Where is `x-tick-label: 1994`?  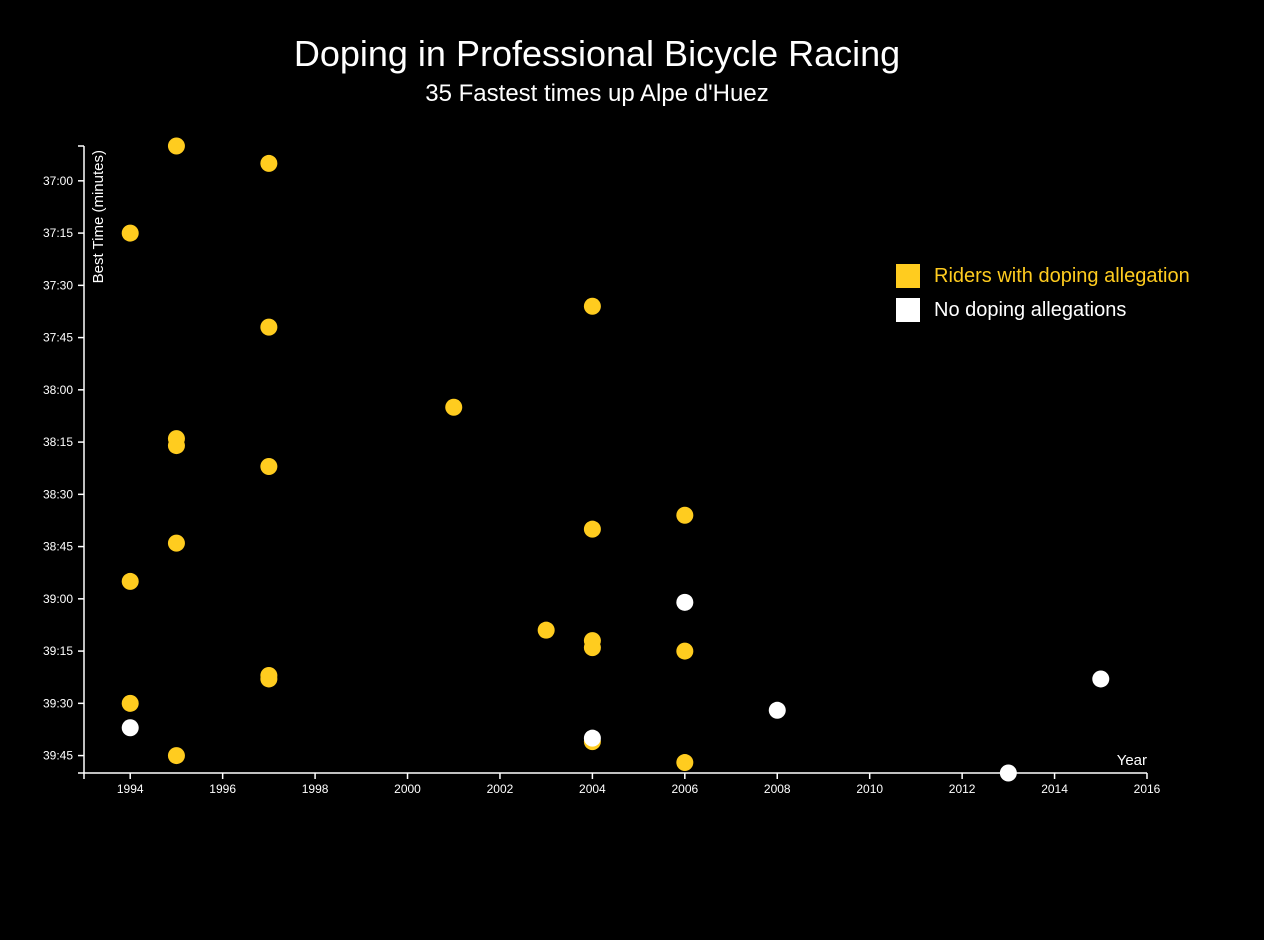
x-tick-label: 1994 is located at coordinates (130, 789).